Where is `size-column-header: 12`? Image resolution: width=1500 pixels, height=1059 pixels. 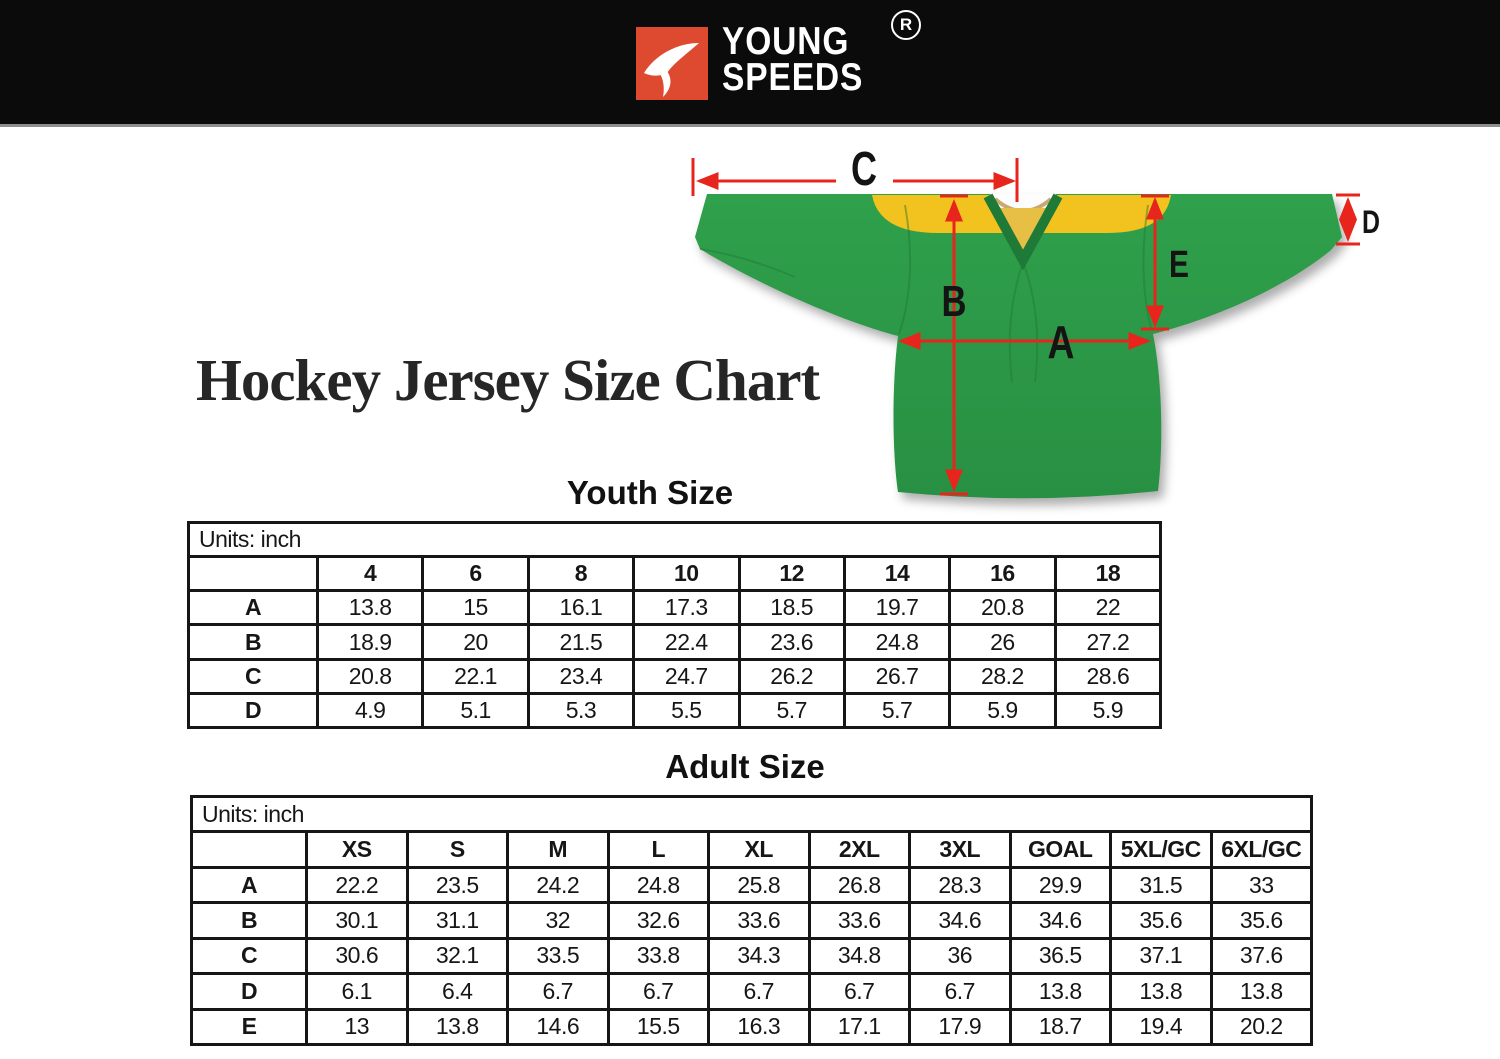
size-column-header: 12 is located at coordinates (791, 574).